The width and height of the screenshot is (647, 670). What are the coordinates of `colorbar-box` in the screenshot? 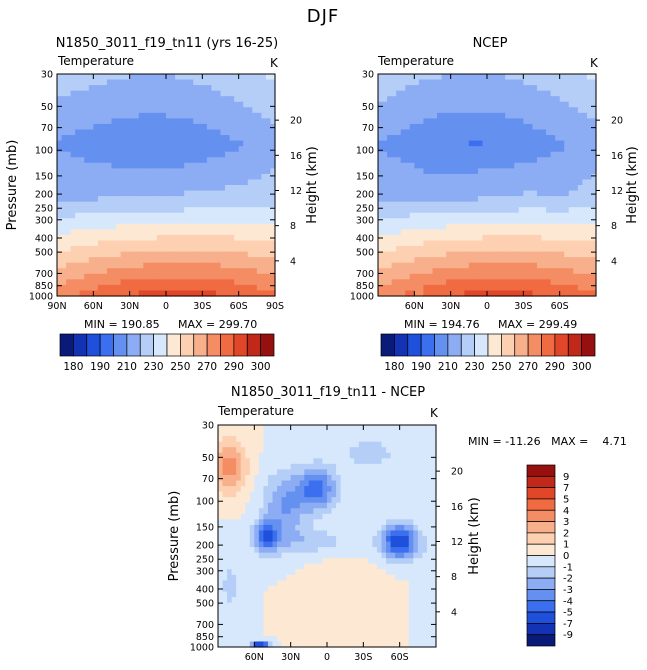 It's located at (133, 345).